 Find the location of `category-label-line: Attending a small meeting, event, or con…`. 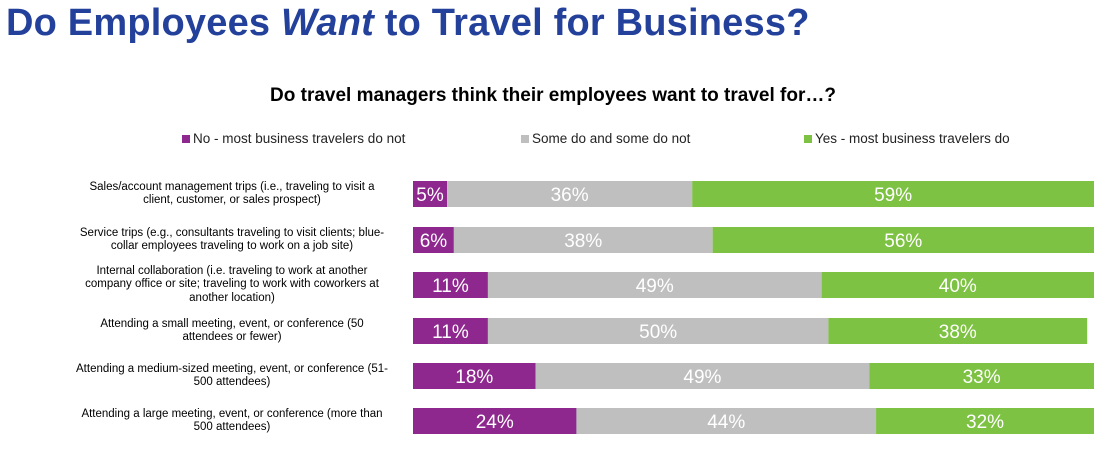

category-label-line: Attending a small meeting, event, or con… is located at coordinates (232, 323).